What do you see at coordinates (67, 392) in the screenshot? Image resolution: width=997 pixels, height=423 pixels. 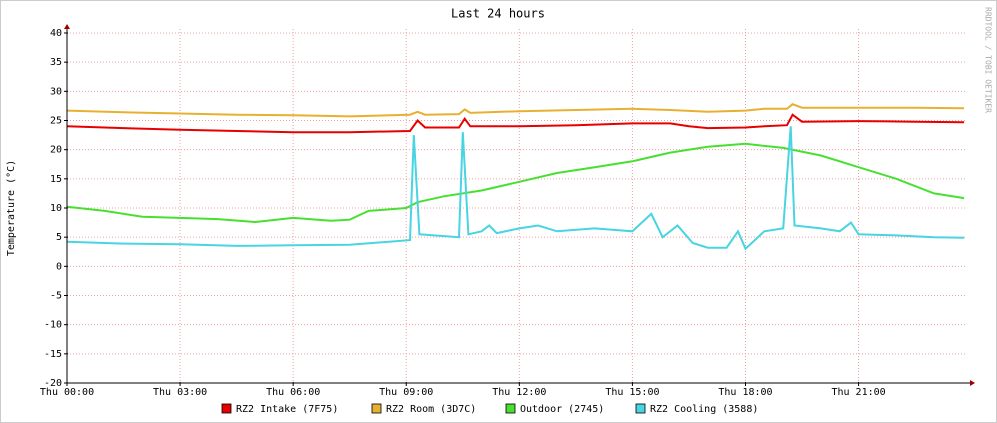 I see `x-tick-label: Thu 00:00` at bounding box center [67, 392].